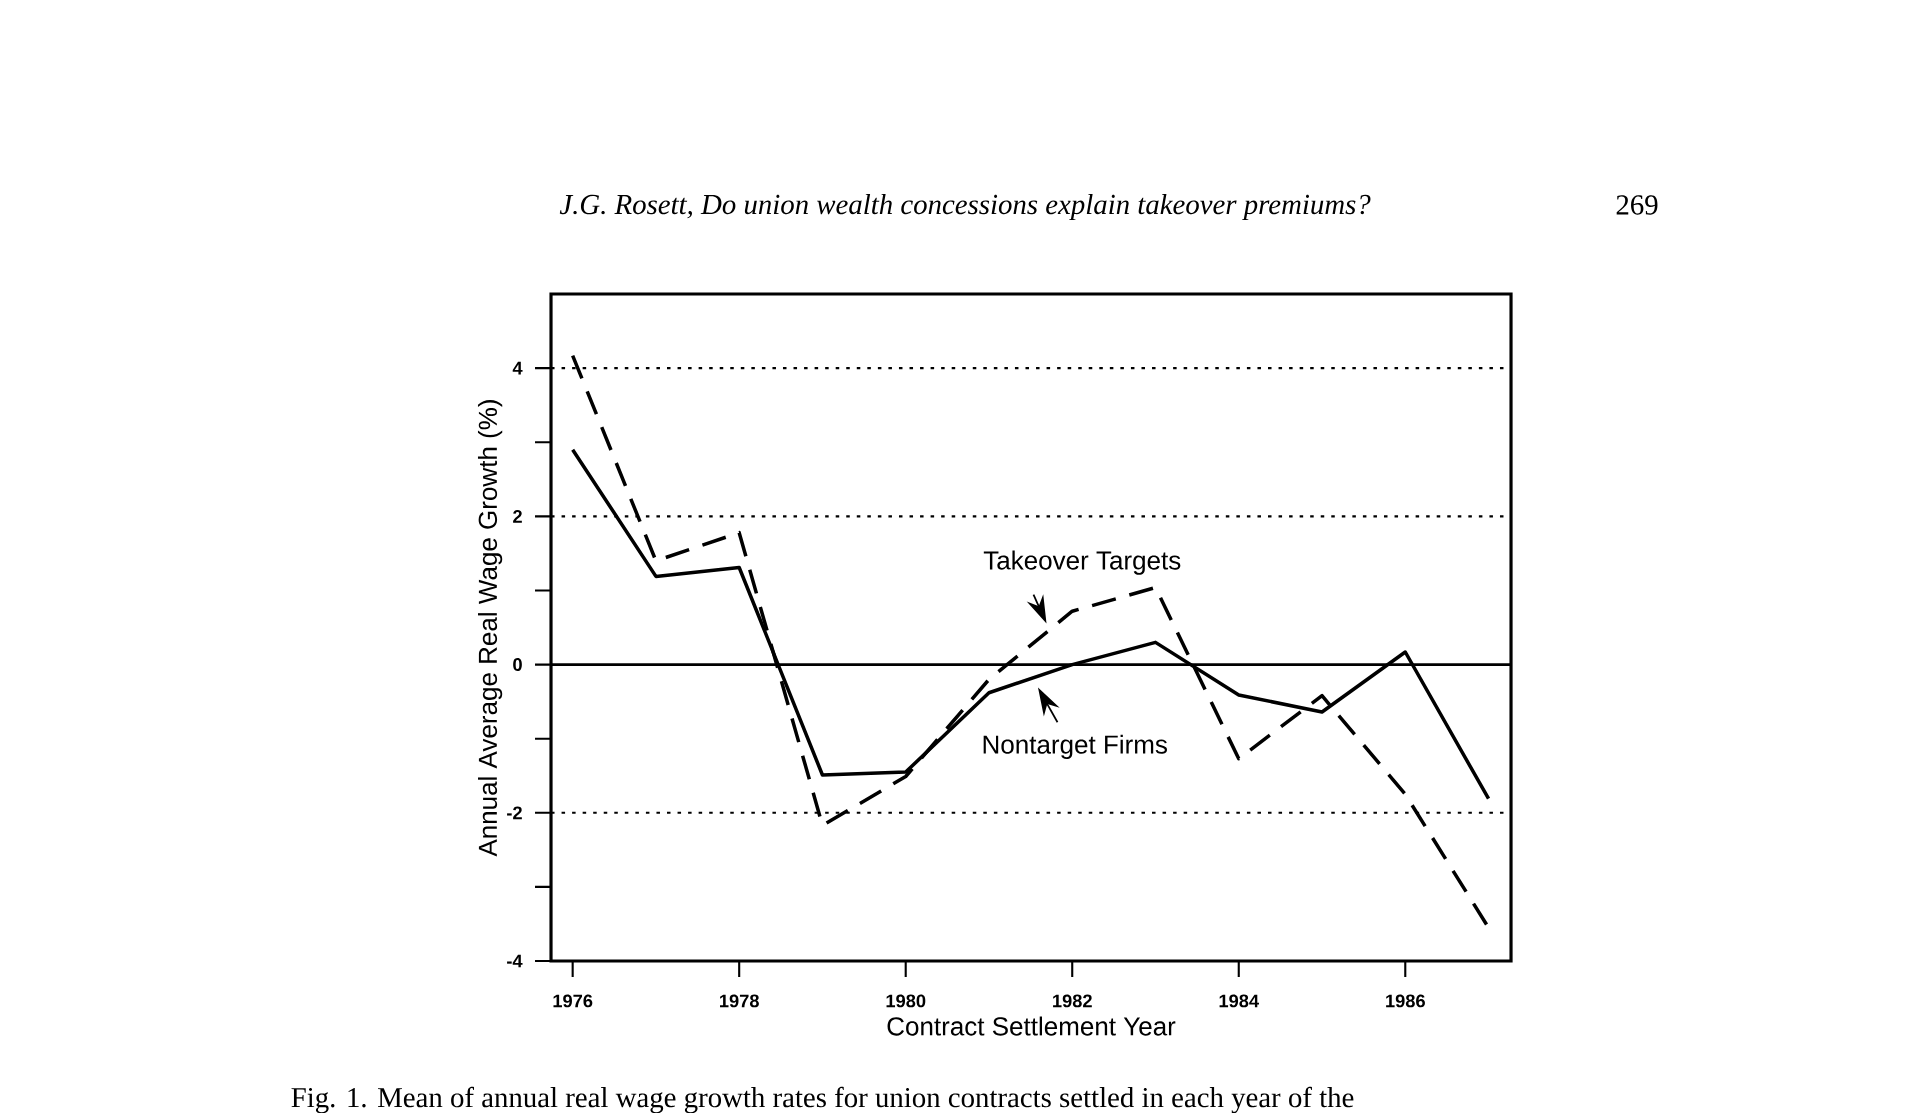 The height and width of the screenshot is (1113, 1921). What do you see at coordinates (490, 628) in the screenshot?
I see `y-axis-title: Annual Average Real Wage Growth (%)` at bounding box center [490, 628].